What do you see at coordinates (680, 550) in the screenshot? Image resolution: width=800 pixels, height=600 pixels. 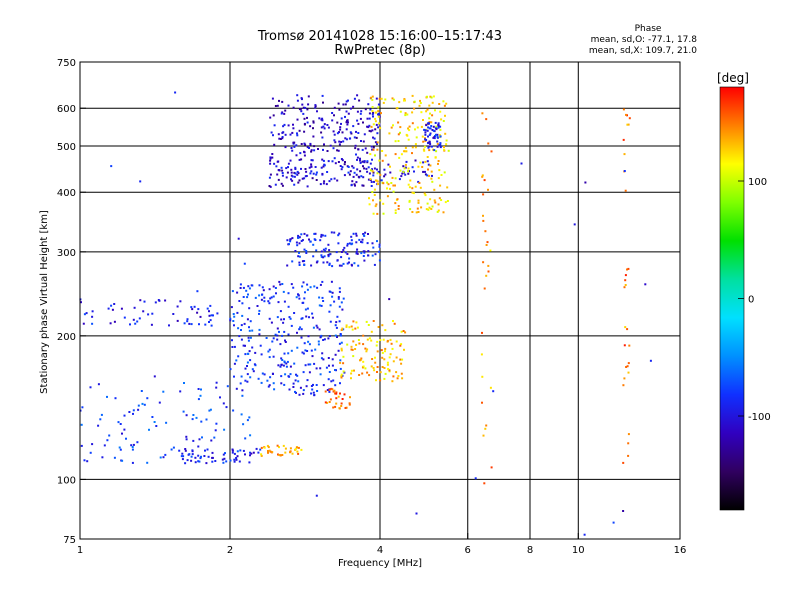 I see `x-tick-label: 16` at bounding box center [680, 550].